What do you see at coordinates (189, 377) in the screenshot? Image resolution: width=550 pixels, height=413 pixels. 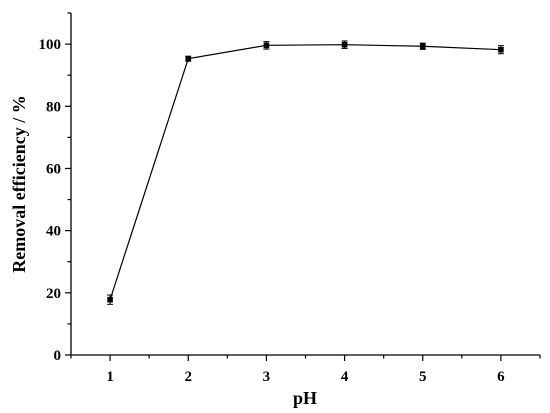 I see `x-tick-label: 2` at bounding box center [189, 377].